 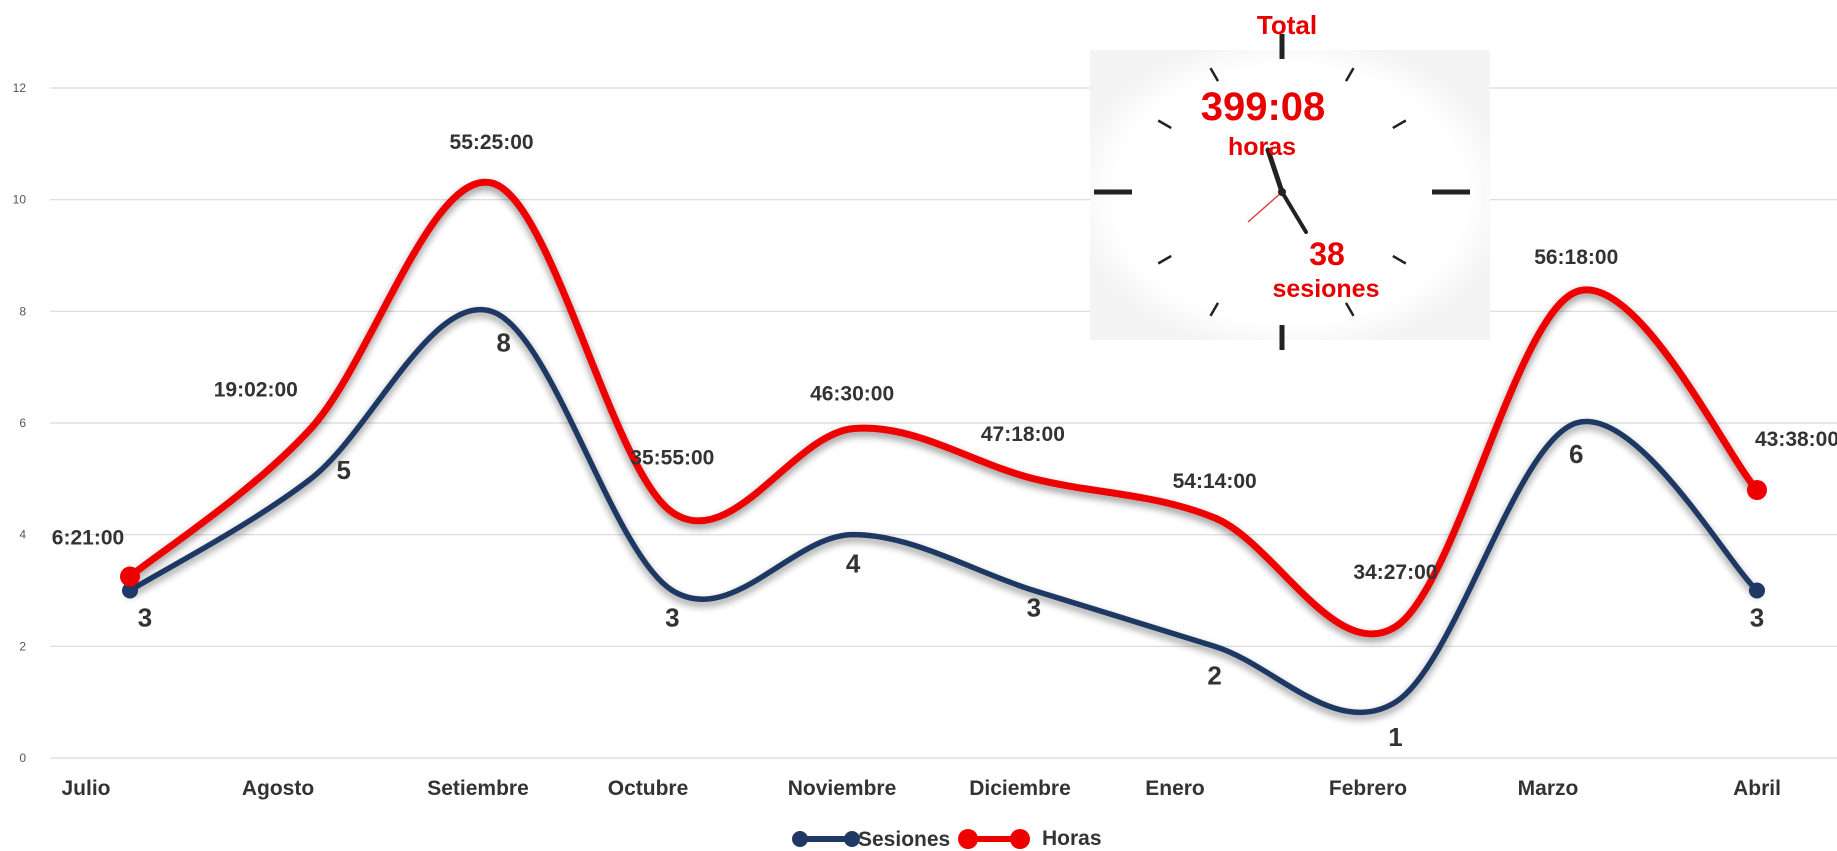 I want to click on y-tick-label: 0, so click(x=22, y=758).